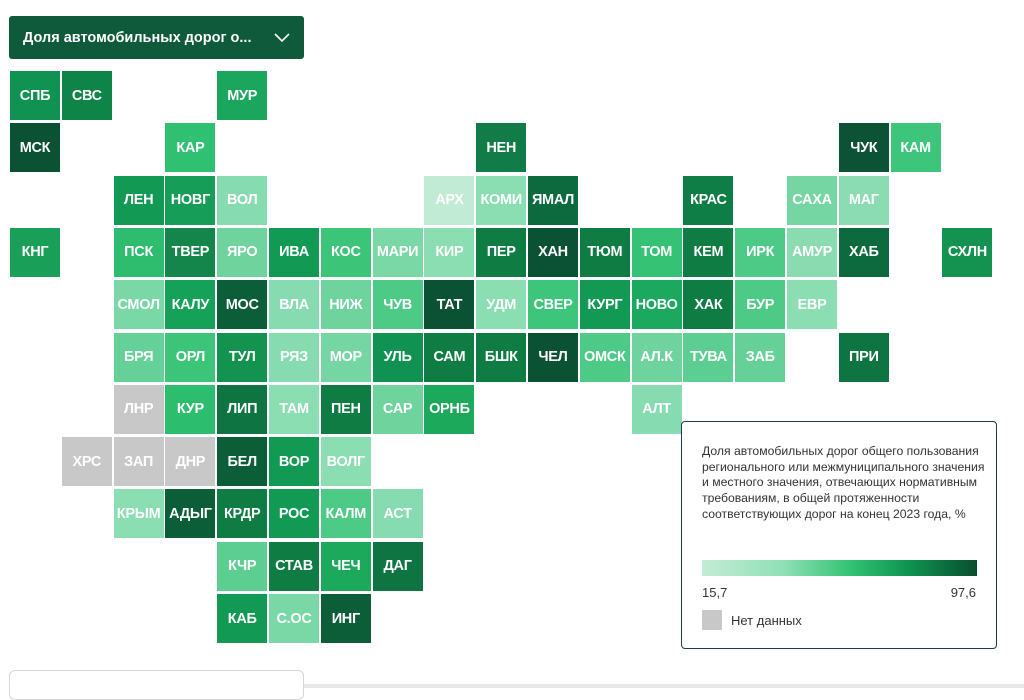  I want to click on region-tile: МУР, so click(242, 95).